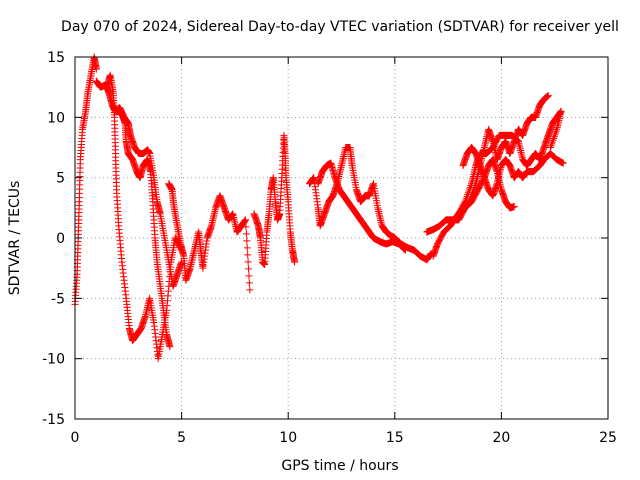 The width and height of the screenshot is (640, 480). Describe the element at coordinates (58, 299) in the screenshot. I see `y-tick-label: -5` at that location.